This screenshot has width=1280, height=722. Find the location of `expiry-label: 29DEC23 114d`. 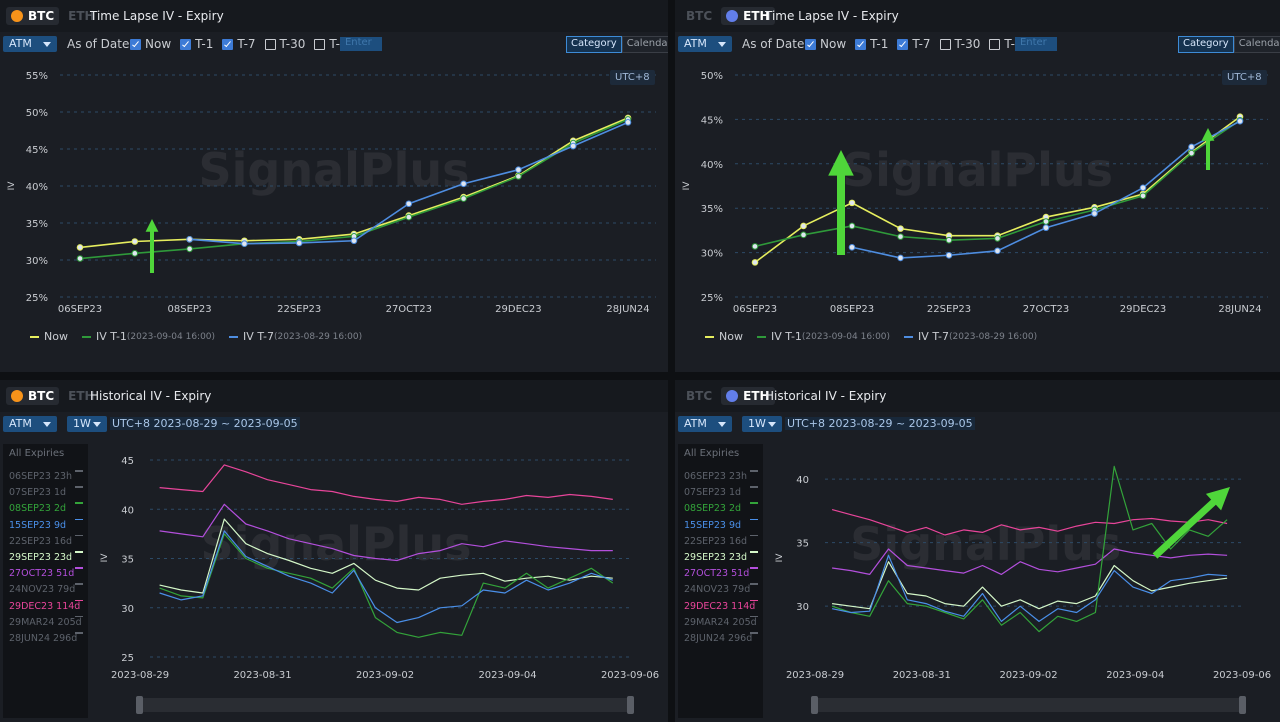

expiry-label: 29DEC23 114d is located at coordinates (45, 606).